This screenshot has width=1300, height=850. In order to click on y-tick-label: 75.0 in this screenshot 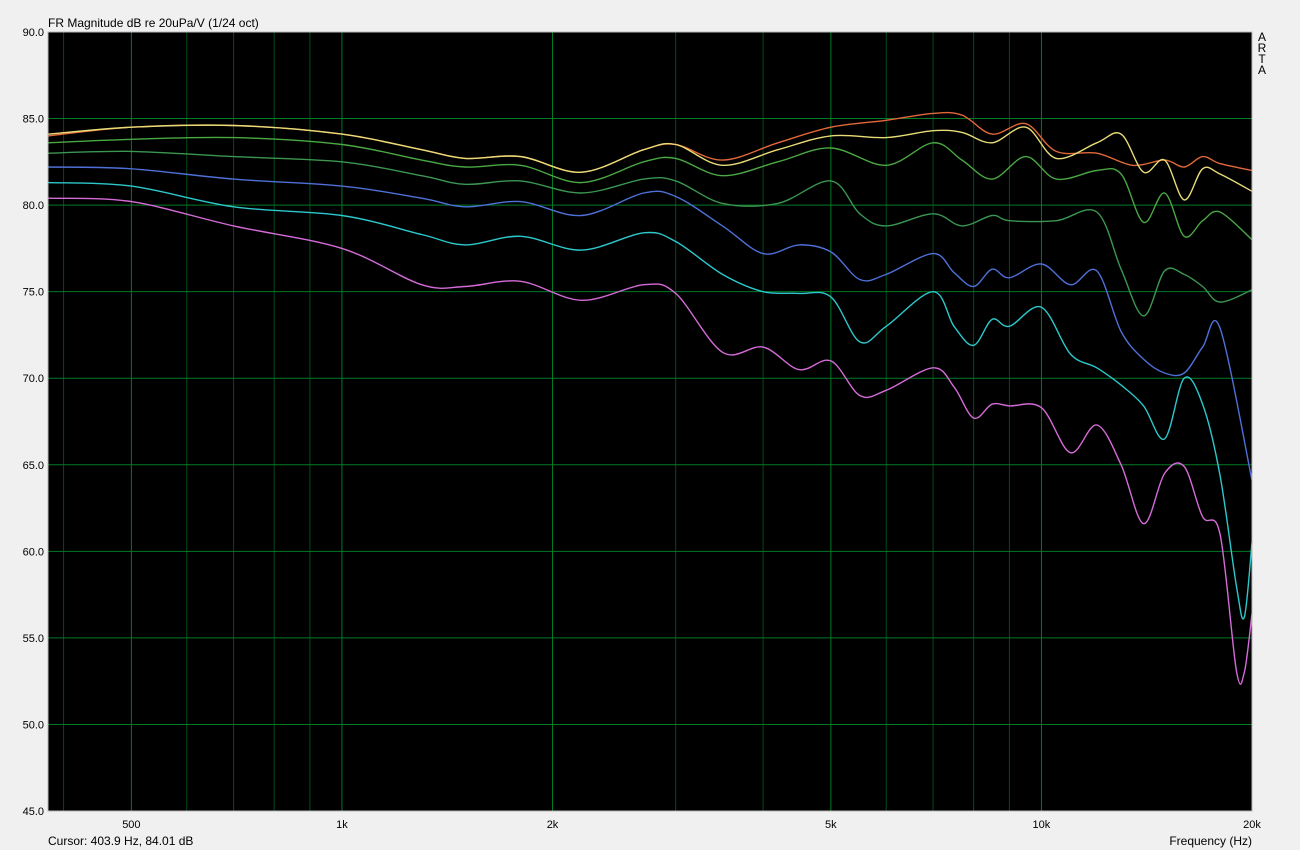, I will do `click(33, 293)`.